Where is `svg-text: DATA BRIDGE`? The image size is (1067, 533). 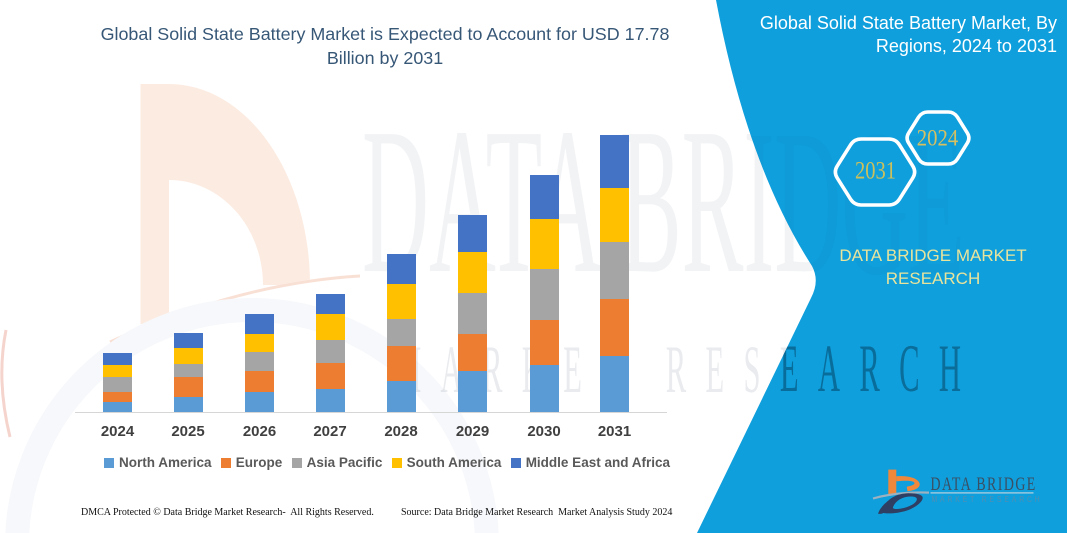
svg-text: DATA BRIDGE is located at coordinates (984, 484).